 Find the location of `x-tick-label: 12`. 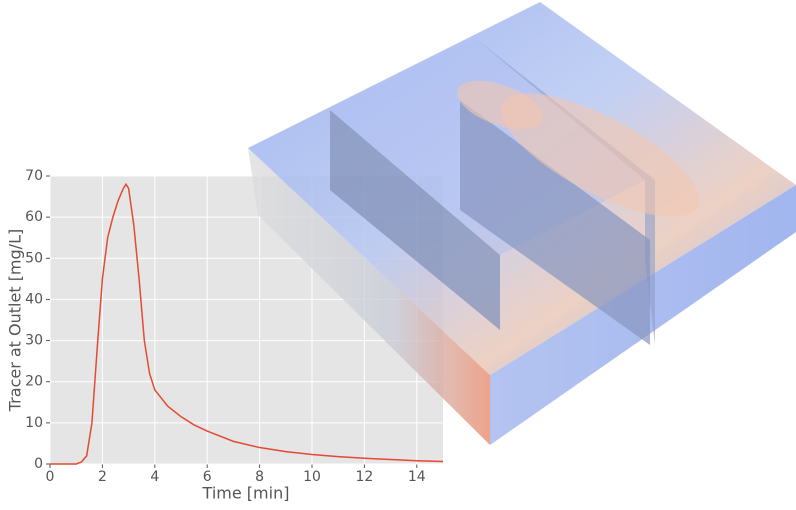

x-tick-label: 12 is located at coordinates (364, 477).